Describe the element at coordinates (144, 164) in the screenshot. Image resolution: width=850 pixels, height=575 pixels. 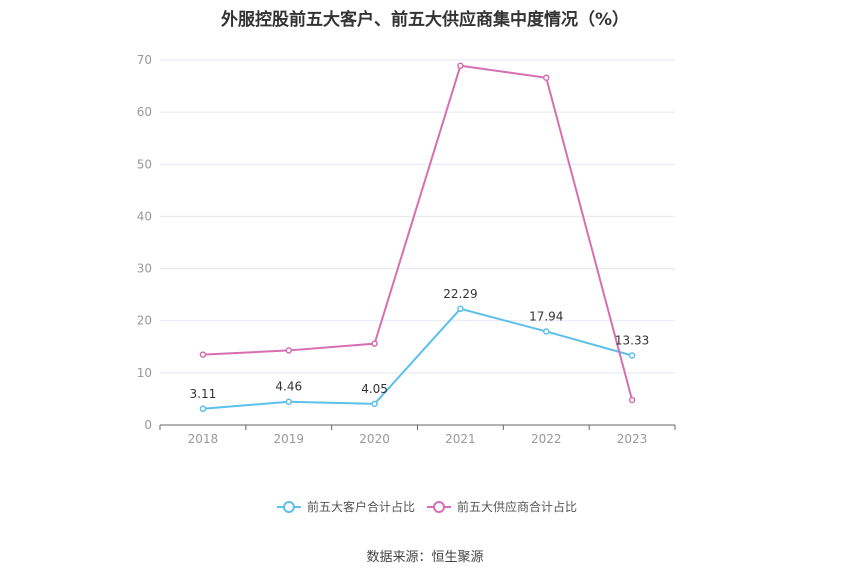
I see `y-tick-label: 50` at that location.